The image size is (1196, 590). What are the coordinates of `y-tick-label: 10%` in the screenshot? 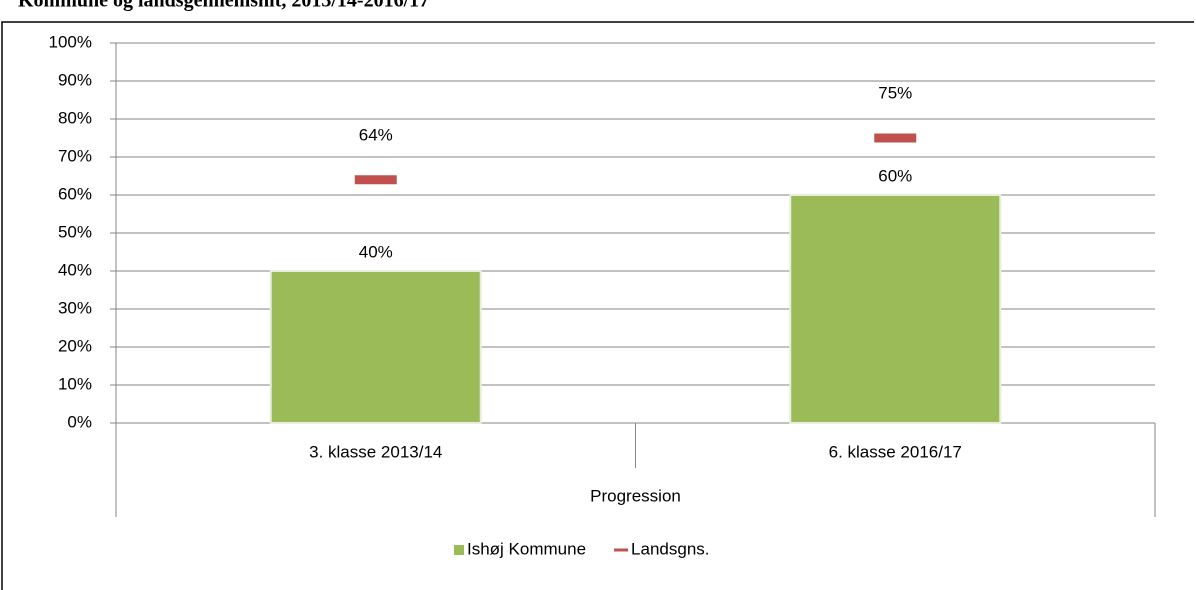 It's located at (75, 383).